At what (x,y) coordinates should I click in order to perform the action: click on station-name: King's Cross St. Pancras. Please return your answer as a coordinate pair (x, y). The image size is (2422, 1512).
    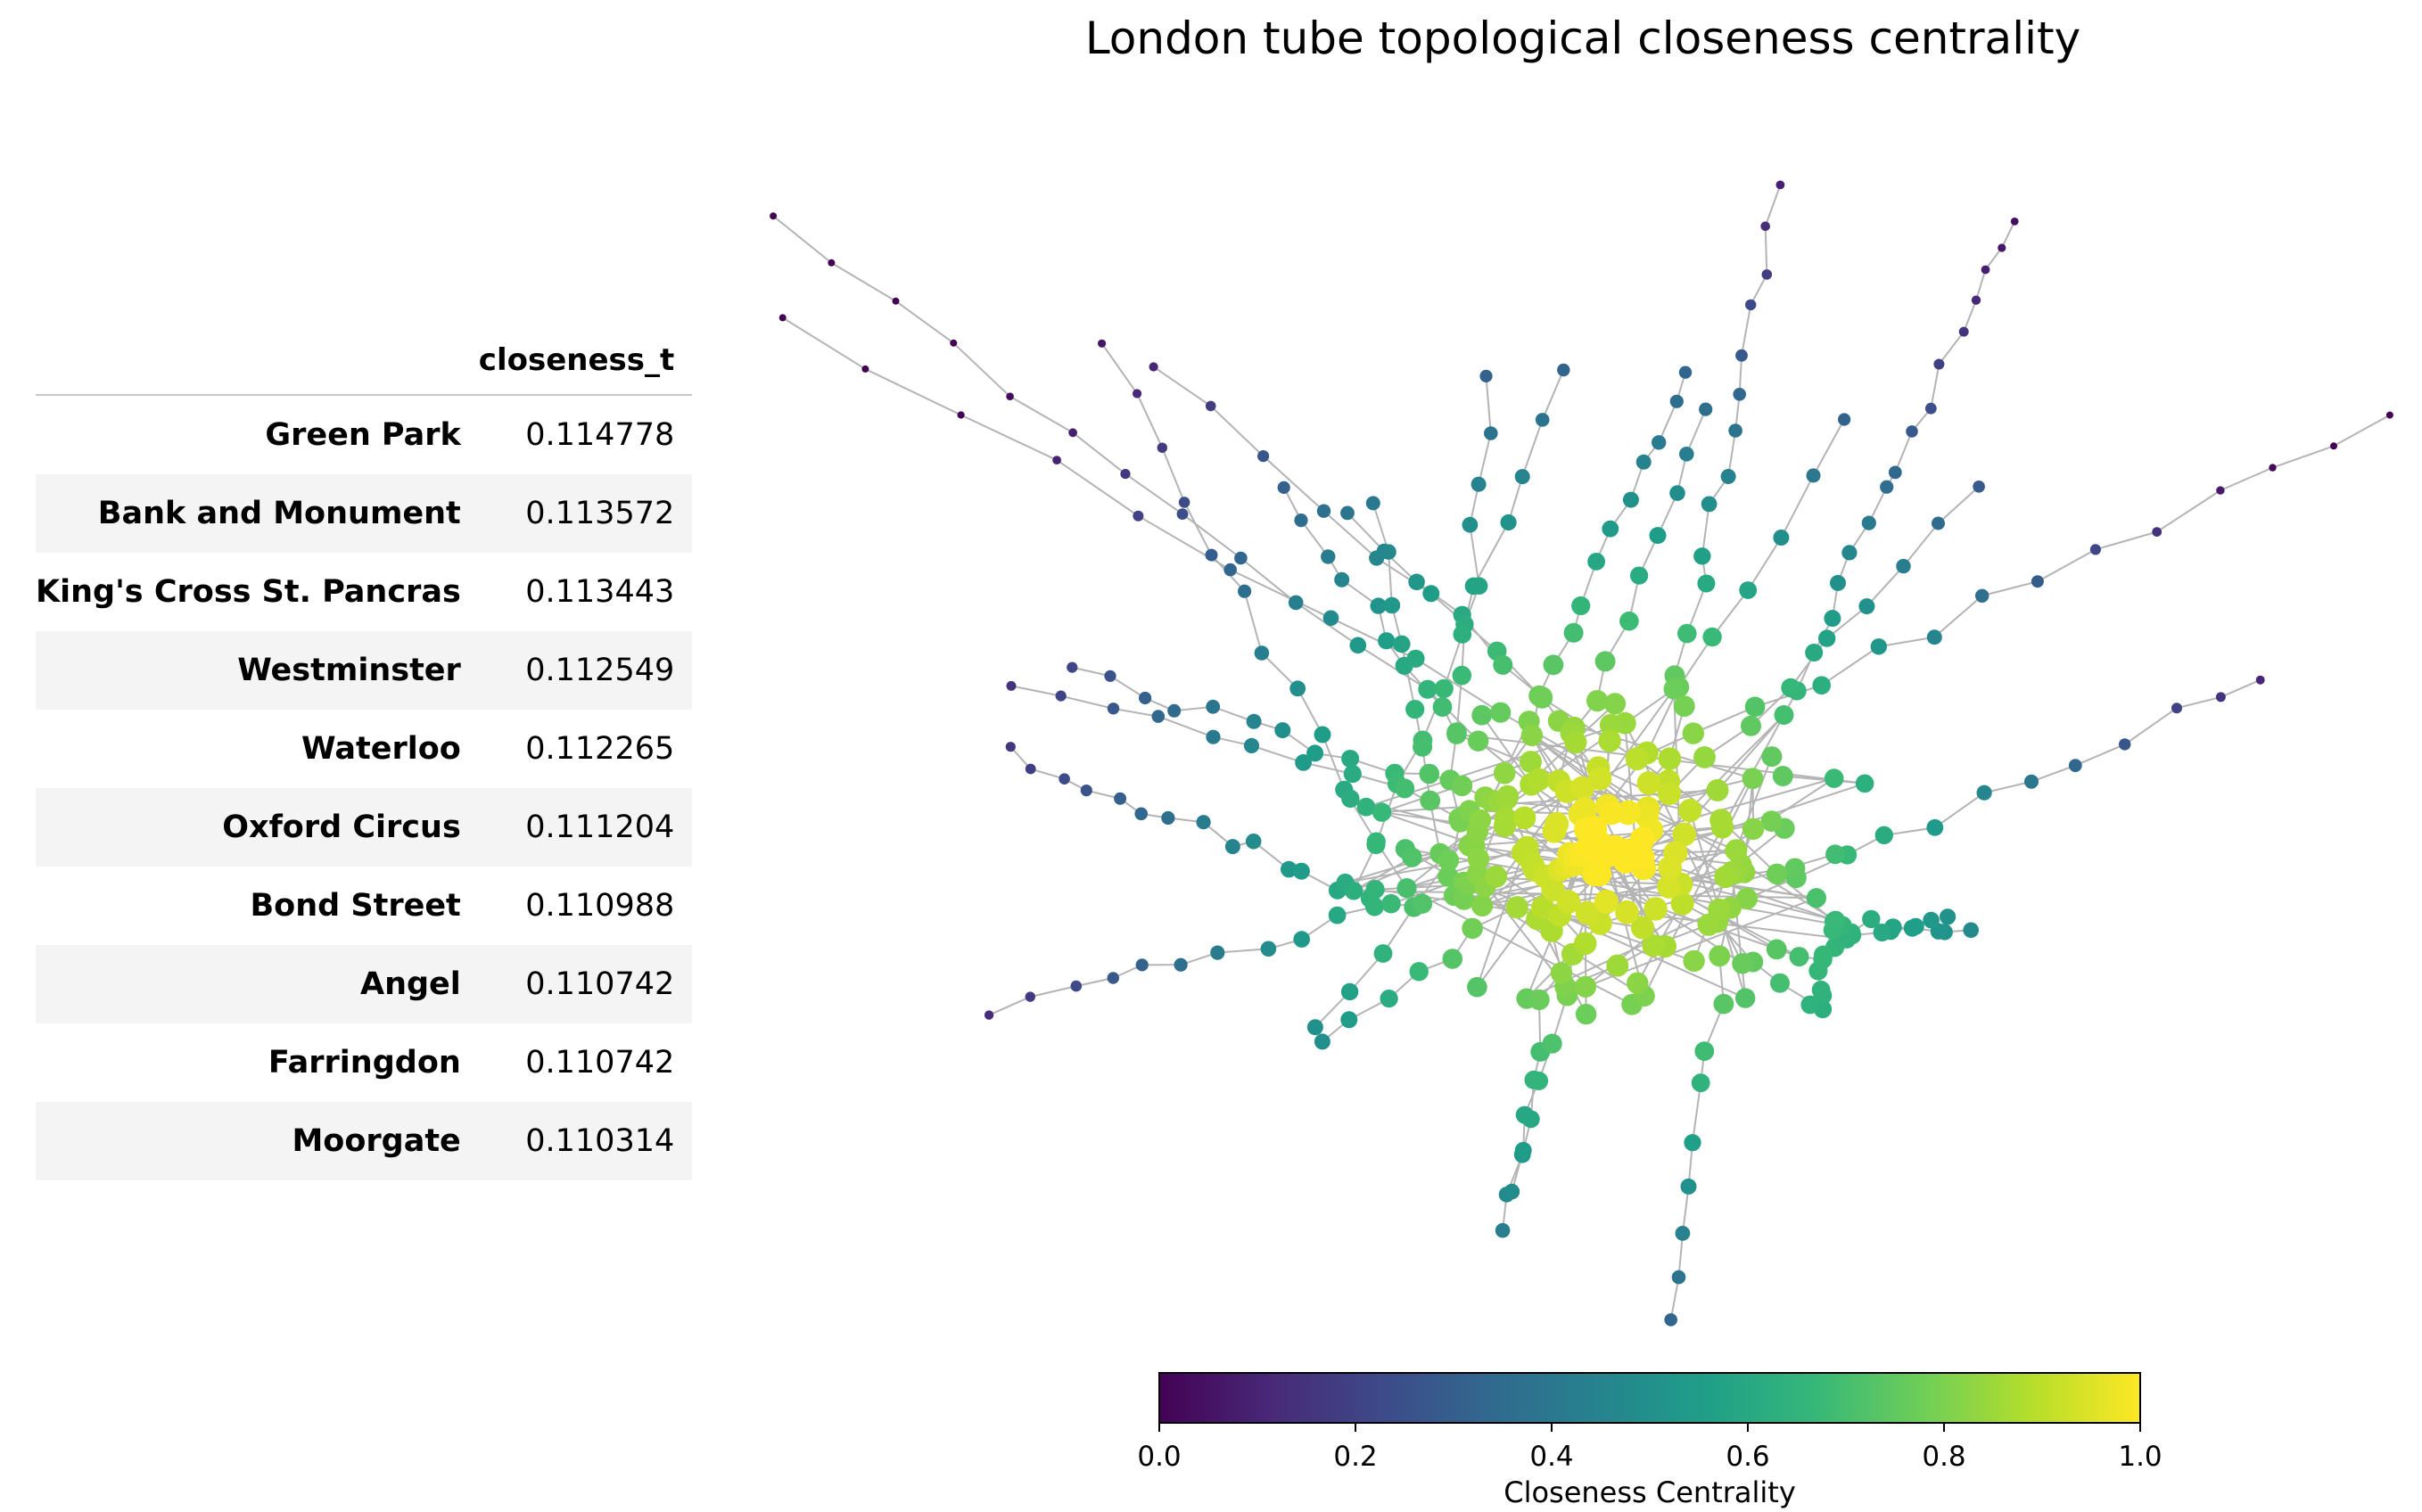
    Looking at the image, I should click on (248, 592).